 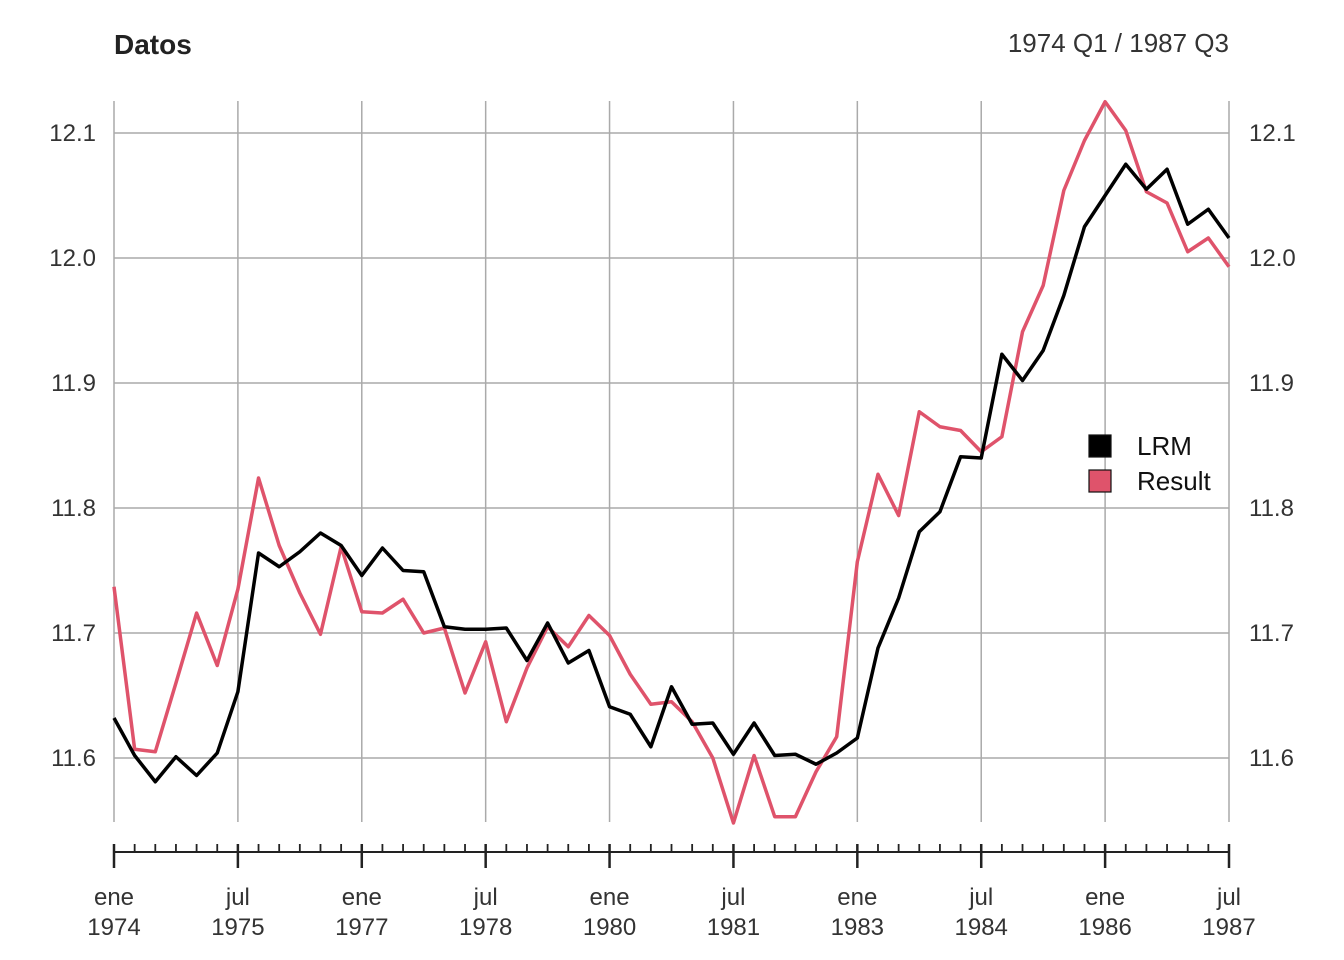 I want to click on y-tick-label-right: 11.9, so click(x=1271, y=383).